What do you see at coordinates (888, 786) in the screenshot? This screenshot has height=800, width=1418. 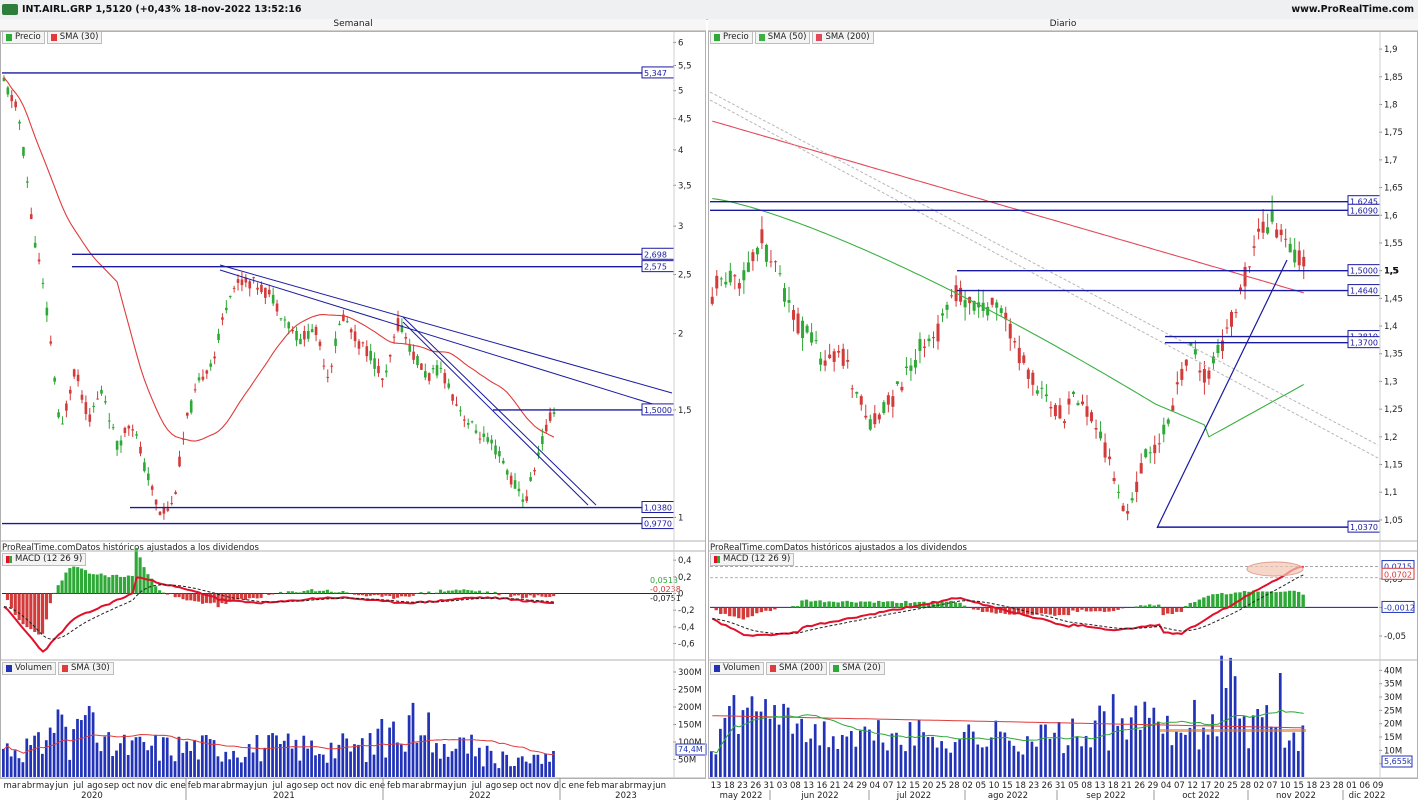 I see `x-axis-label: 07` at bounding box center [888, 786].